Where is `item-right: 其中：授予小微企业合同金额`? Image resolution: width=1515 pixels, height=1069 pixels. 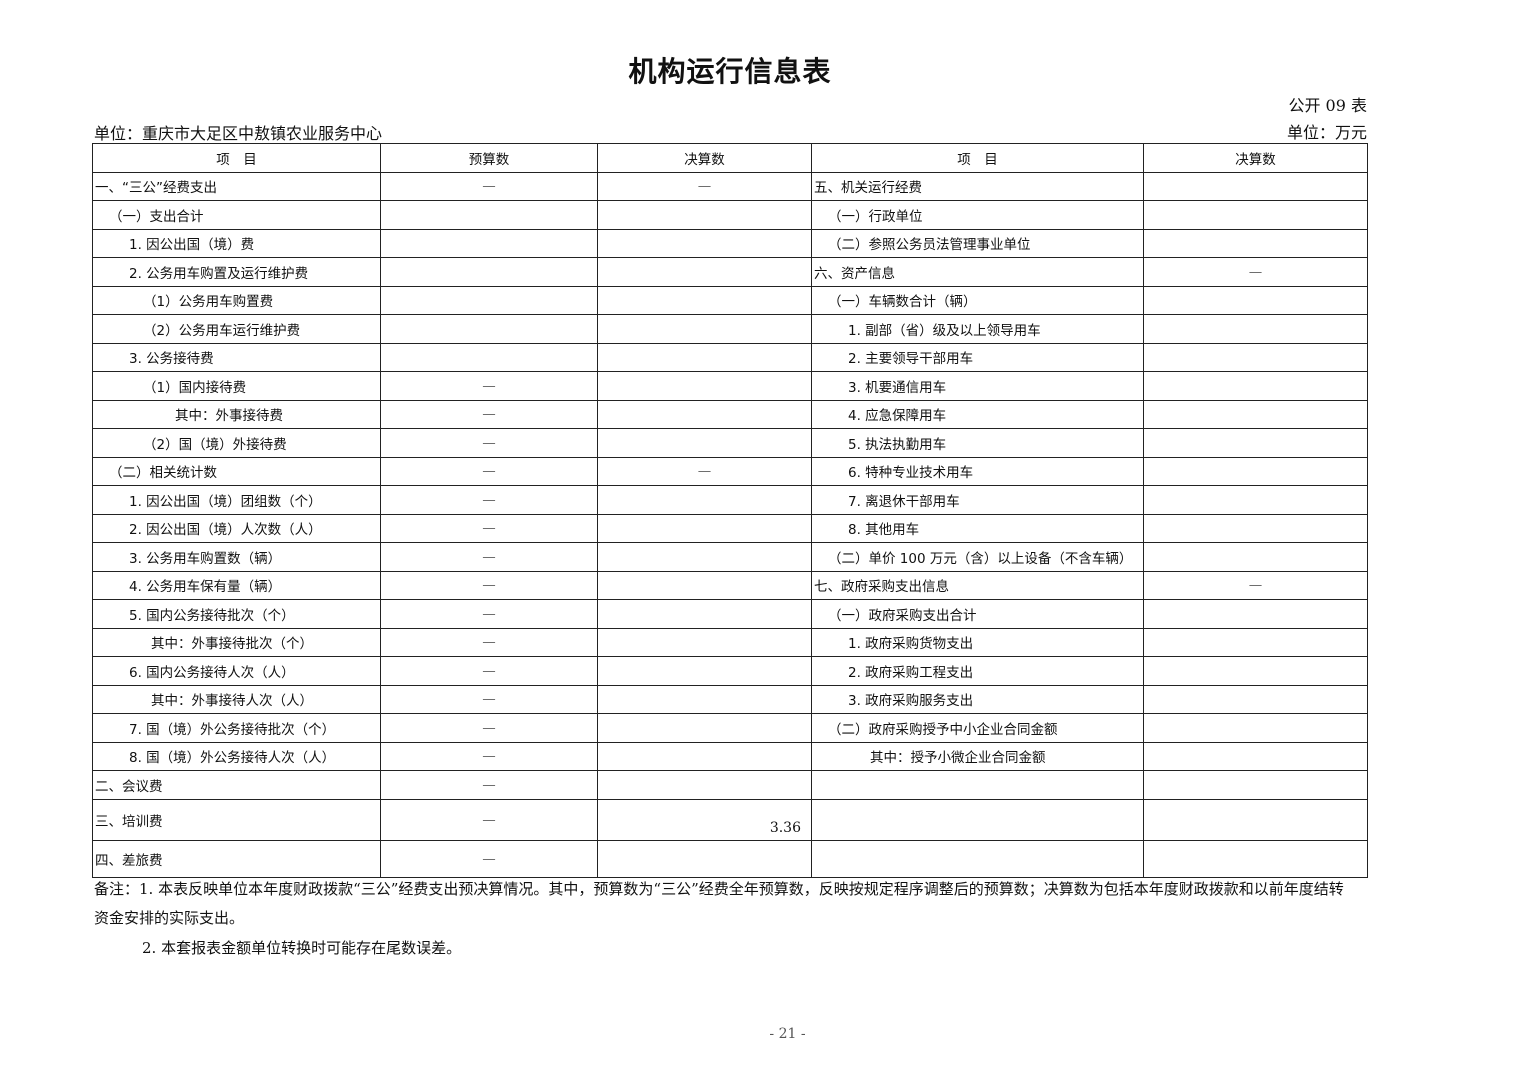 item-right: 其中：授予小微企业合同金额 is located at coordinates (977, 756).